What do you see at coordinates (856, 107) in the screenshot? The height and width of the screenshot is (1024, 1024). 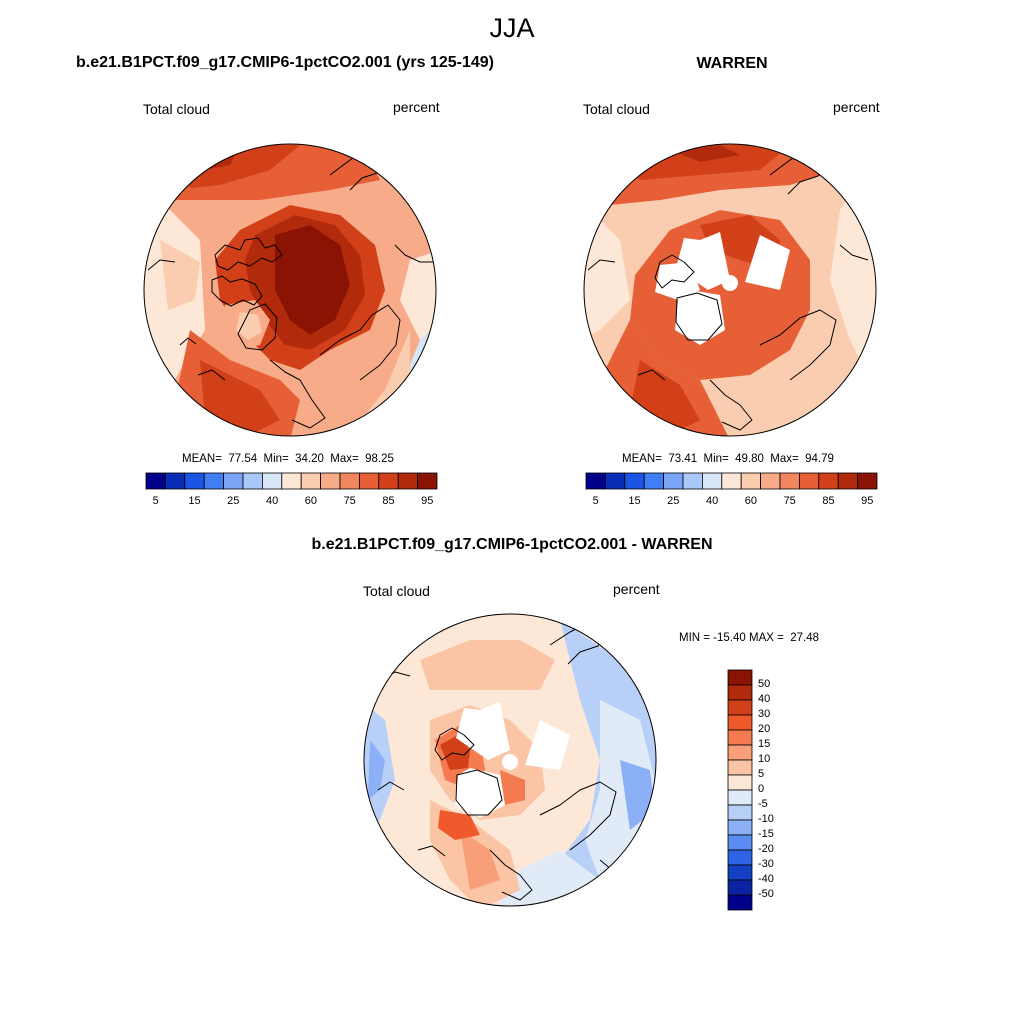 I see `panel2-units-label: percent` at bounding box center [856, 107].